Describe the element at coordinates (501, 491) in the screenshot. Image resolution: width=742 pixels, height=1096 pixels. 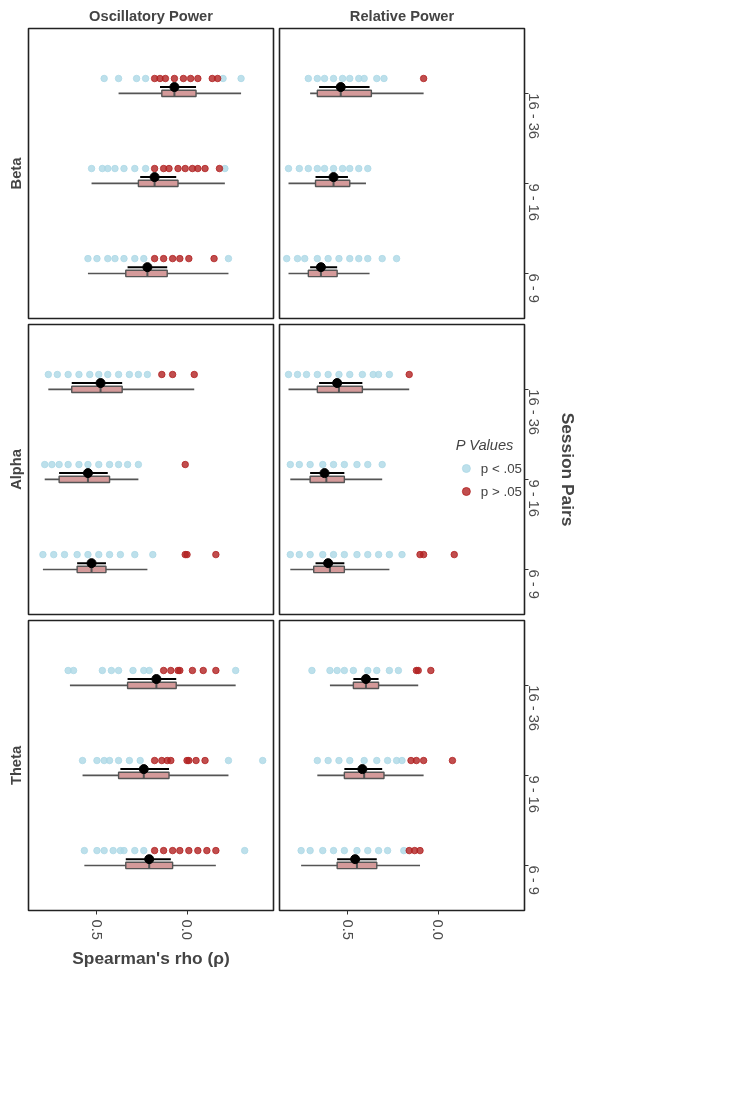
I see `legend-label: p > .05` at that location.